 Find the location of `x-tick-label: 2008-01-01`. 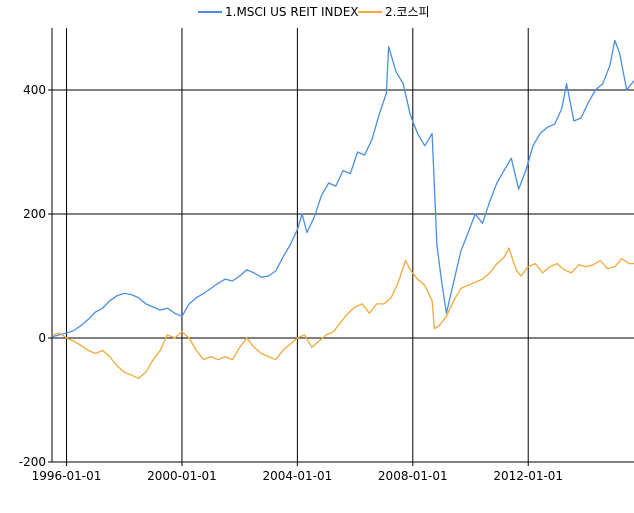

x-tick-label: 2008-01-01 is located at coordinates (413, 476).